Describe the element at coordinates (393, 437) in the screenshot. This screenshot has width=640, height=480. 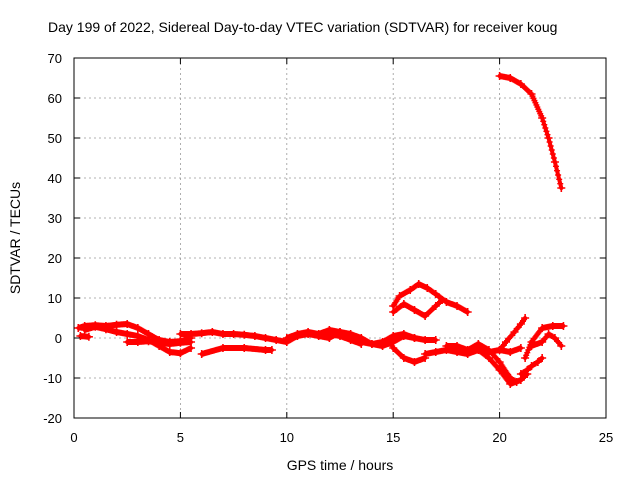
I see `x-tick-label: 15` at that location.